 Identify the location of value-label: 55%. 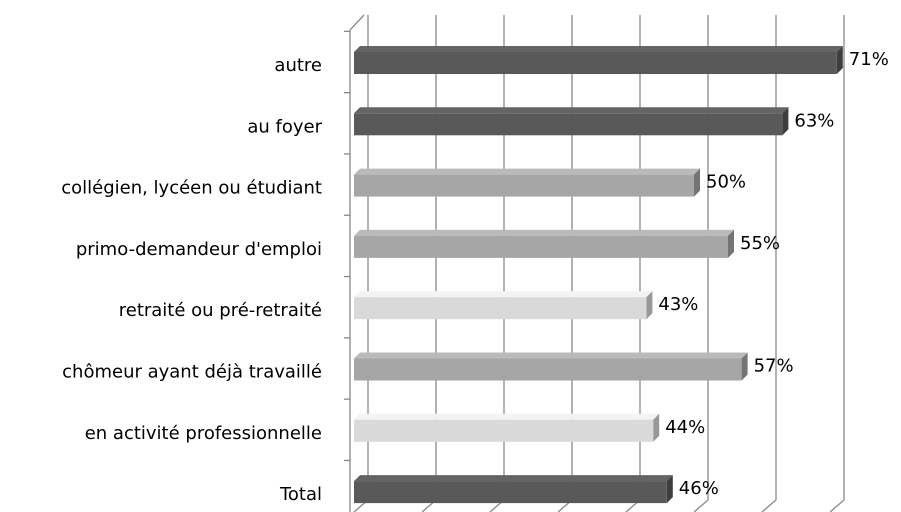
(760, 243).